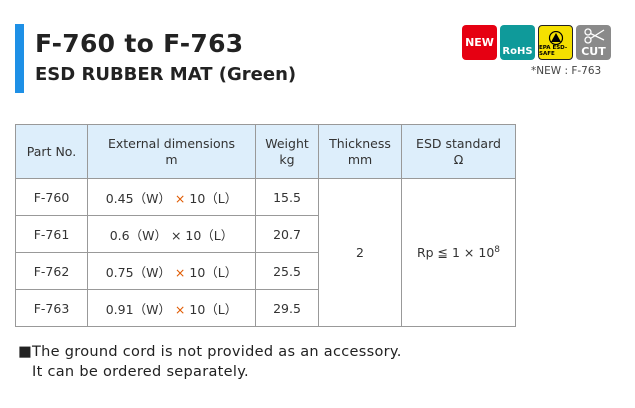  What do you see at coordinates (171, 271) in the screenshot?
I see `dimensions: 0.75（W） × 10（L）` at bounding box center [171, 271].